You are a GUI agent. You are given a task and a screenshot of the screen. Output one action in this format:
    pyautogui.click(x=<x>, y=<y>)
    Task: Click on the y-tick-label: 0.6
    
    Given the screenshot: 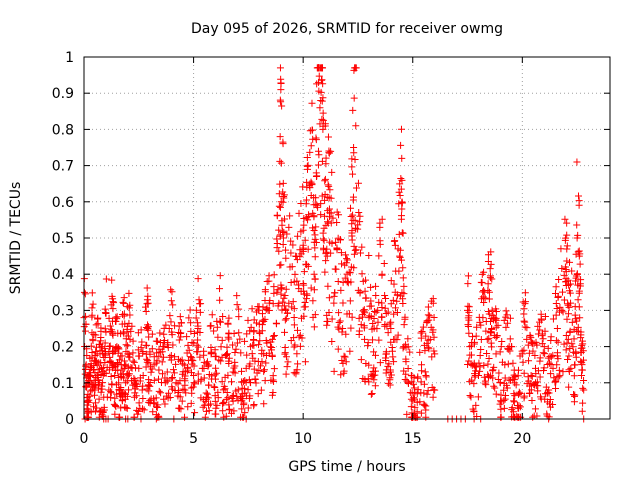 What is the action you would take?
    pyautogui.click(x=63, y=203)
    